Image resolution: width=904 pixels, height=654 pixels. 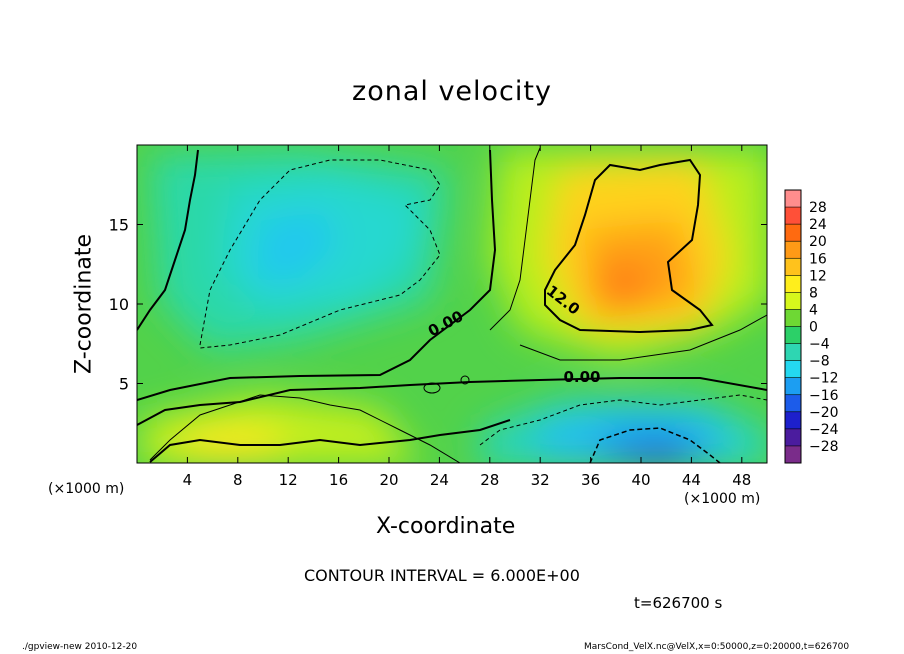 What do you see at coordinates (446, 526) in the screenshot?
I see `x-axis-label: X-coordinate` at bounding box center [446, 526].